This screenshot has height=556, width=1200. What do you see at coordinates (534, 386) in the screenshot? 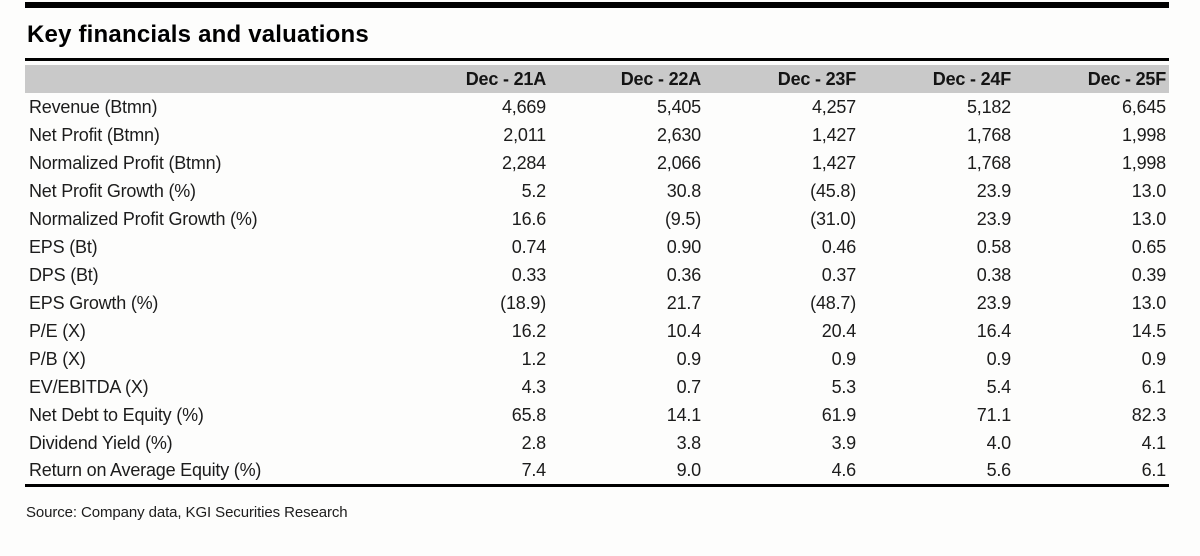
I see `cell-value: 4.3` at bounding box center [534, 386].